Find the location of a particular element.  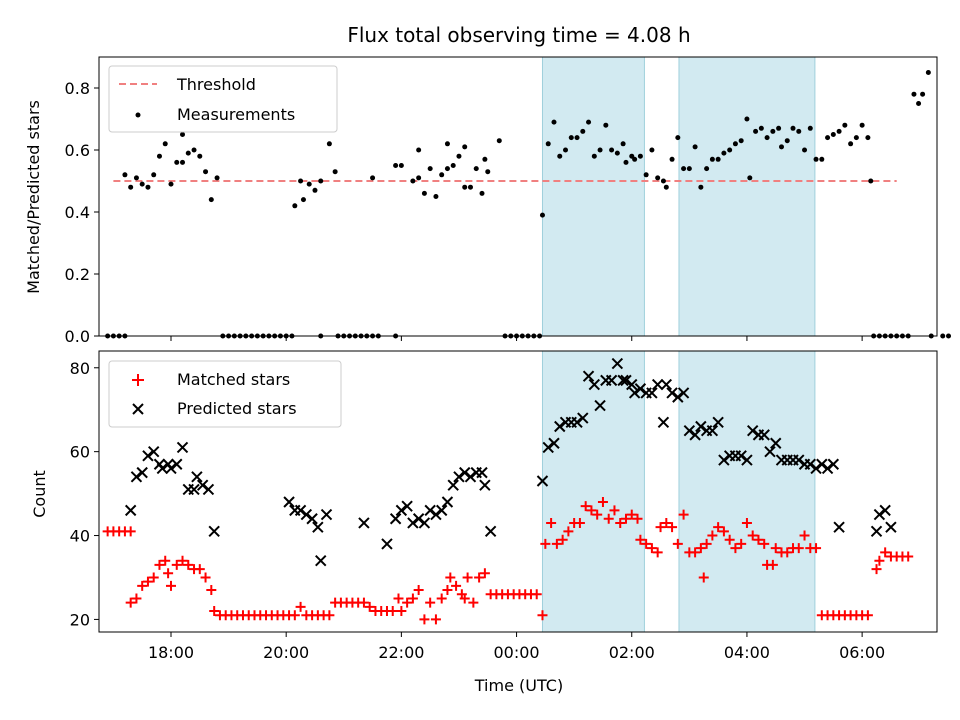

top-ytick-label: 0.8 is located at coordinates (77, 88).